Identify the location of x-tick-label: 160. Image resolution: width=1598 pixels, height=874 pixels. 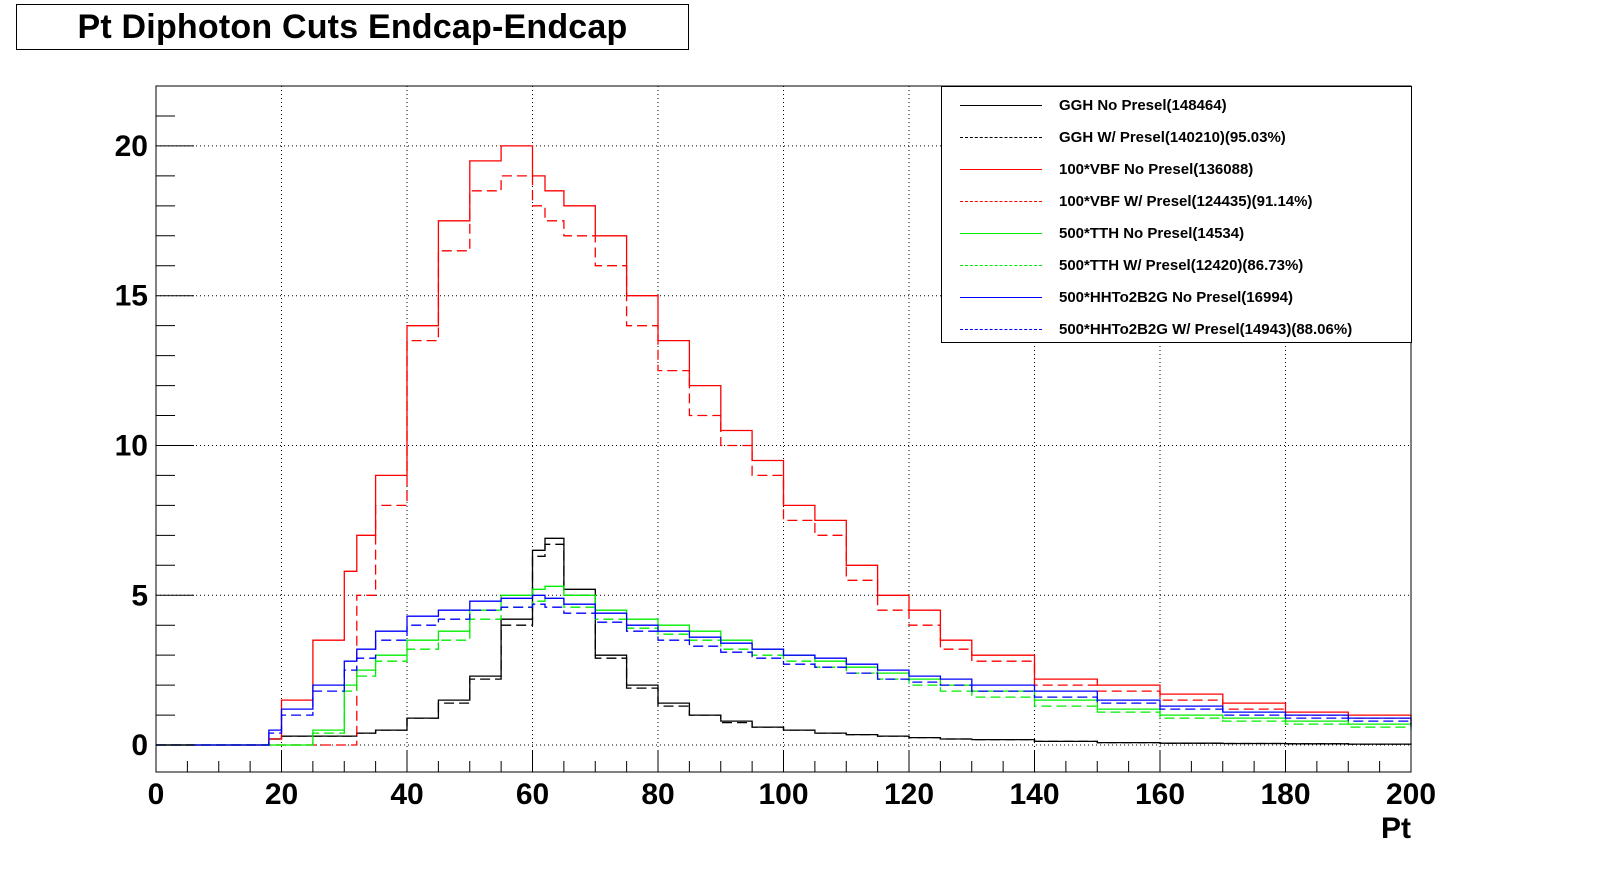
(1160, 794).